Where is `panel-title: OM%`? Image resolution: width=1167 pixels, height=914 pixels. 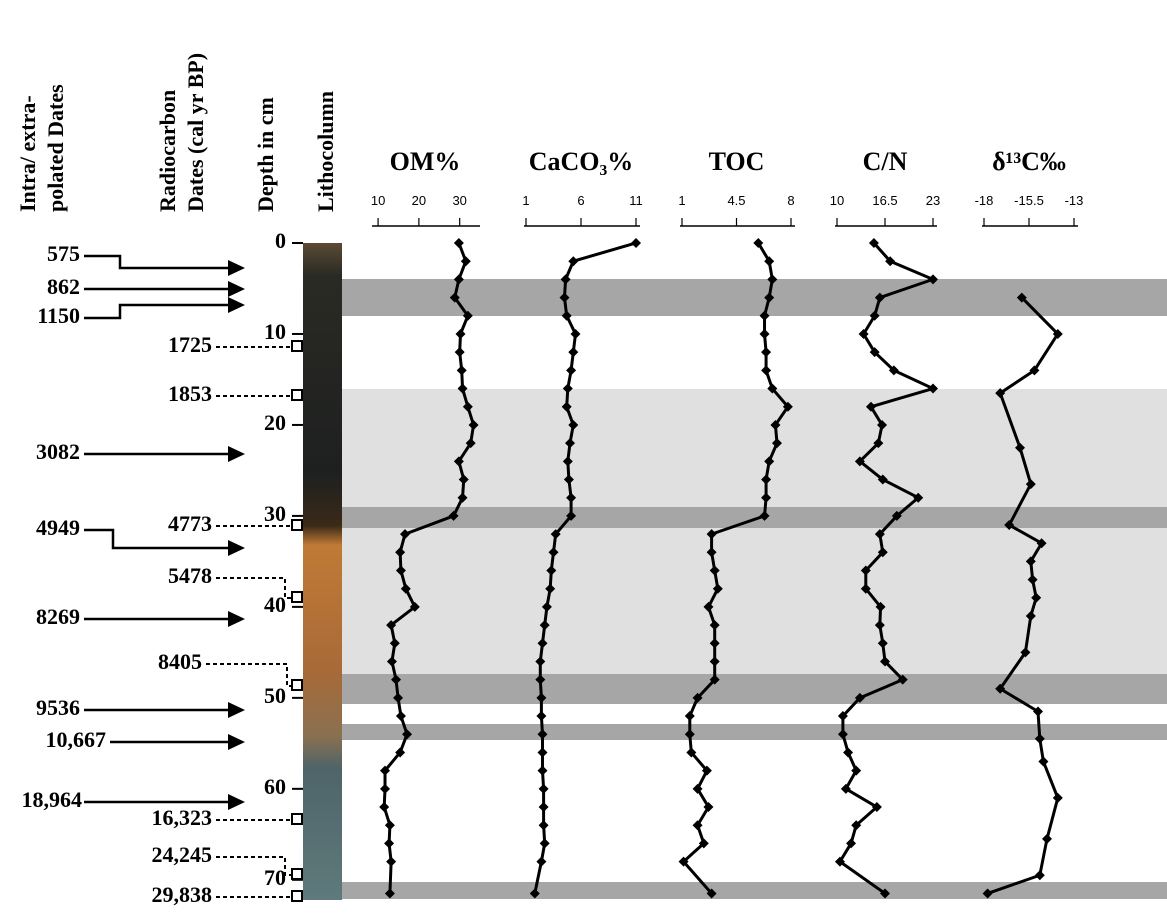
panel-title: OM% is located at coordinates (425, 161).